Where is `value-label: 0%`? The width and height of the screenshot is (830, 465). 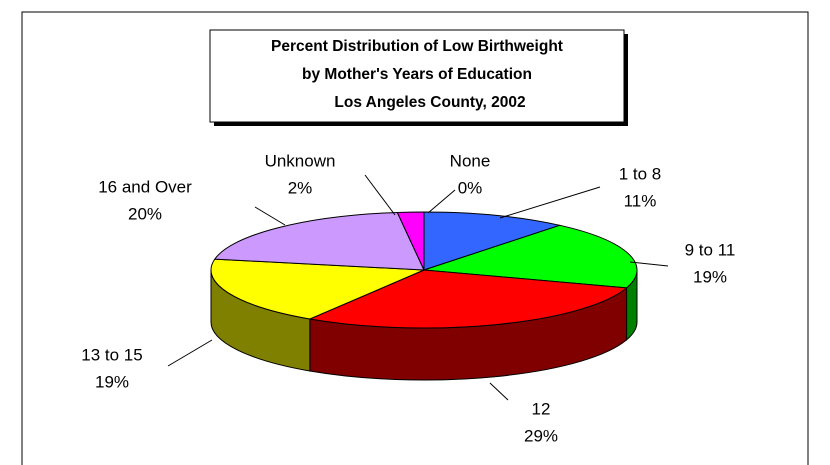 value-label: 0% is located at coordinates (470, 187).